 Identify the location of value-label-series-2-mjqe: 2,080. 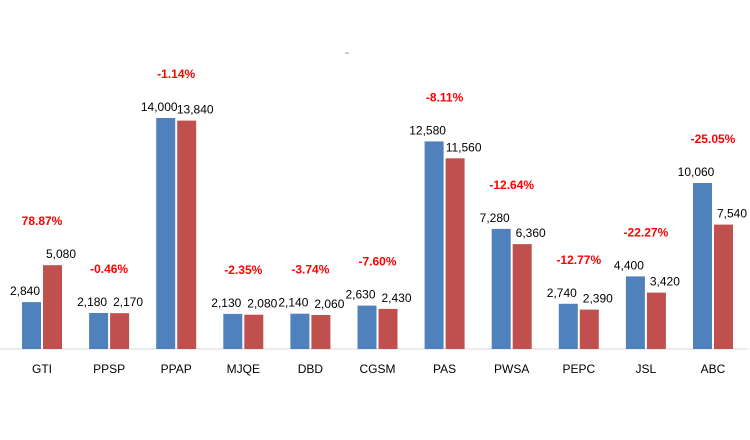
(262, 304).